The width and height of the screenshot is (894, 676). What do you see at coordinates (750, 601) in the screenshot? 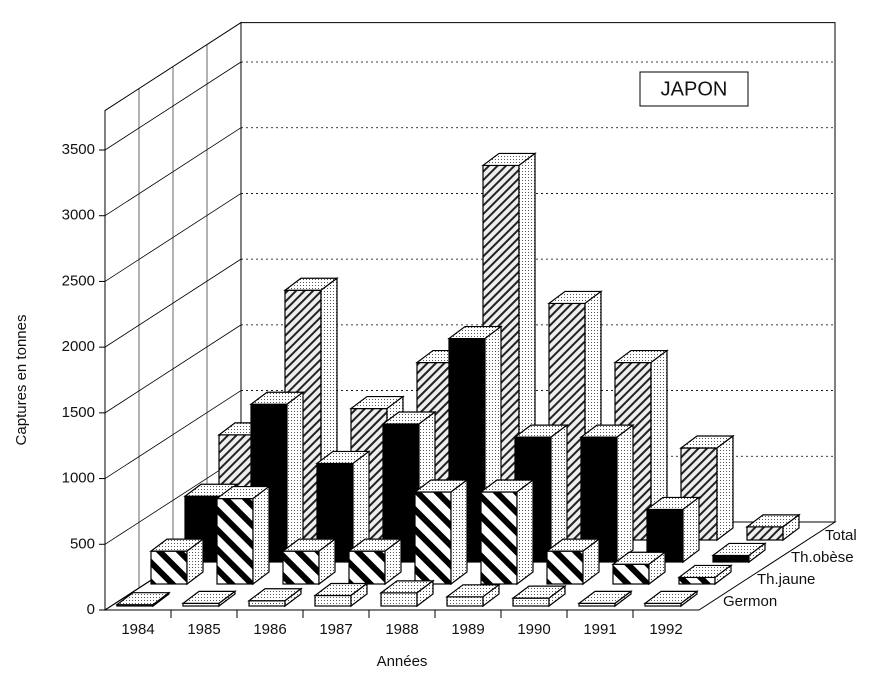
I see `legend-label: Germon` at bounding box center [750, 601].